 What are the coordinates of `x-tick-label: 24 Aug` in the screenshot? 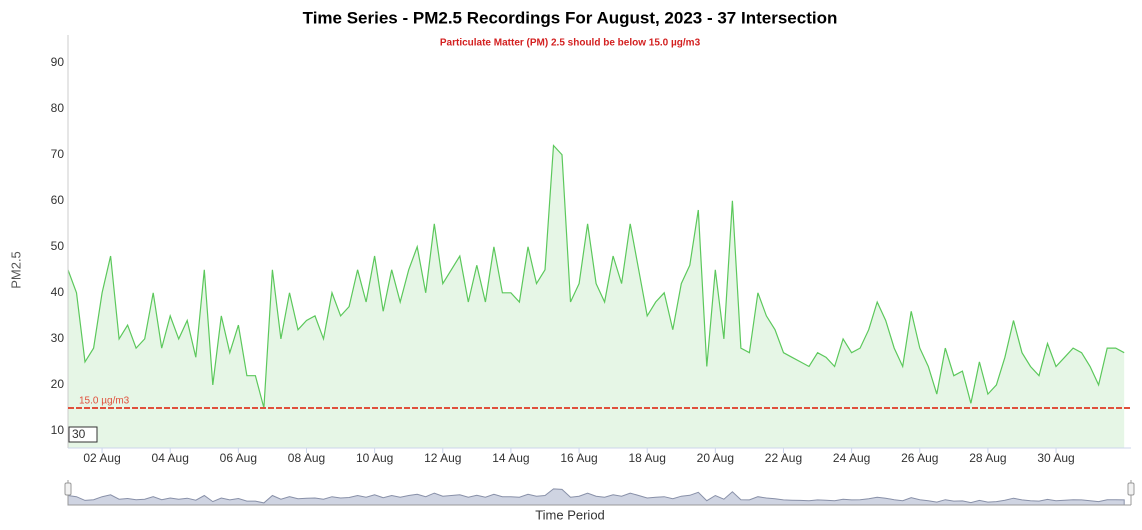 It's located at (851, 458).